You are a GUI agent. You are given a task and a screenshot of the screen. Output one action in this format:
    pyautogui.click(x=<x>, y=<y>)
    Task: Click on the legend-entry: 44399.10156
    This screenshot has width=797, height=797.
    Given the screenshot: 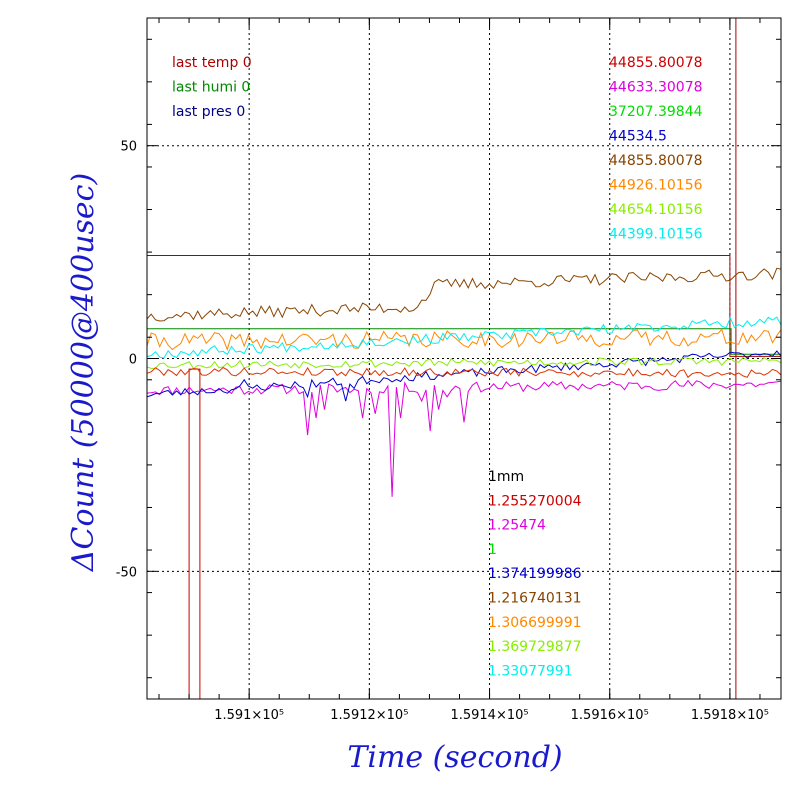 What is the action you would take?
    pyautogui.click(x=656, y=235)
    